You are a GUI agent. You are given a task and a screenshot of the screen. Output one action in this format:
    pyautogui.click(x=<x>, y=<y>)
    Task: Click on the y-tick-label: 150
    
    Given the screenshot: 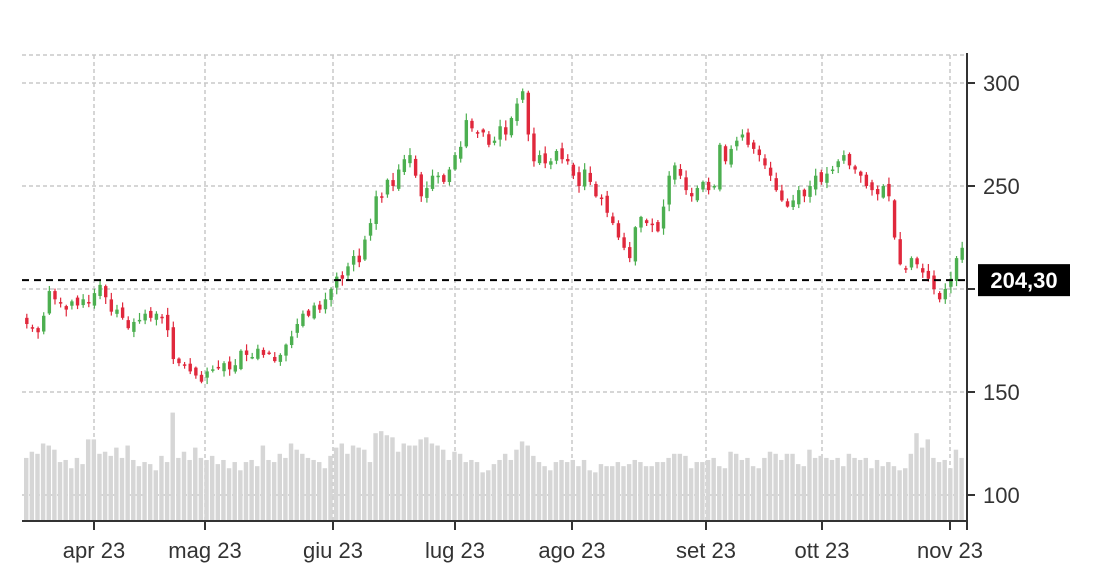 What is the action you would take?
    pyautogui.click(x=1001, y=392)
    